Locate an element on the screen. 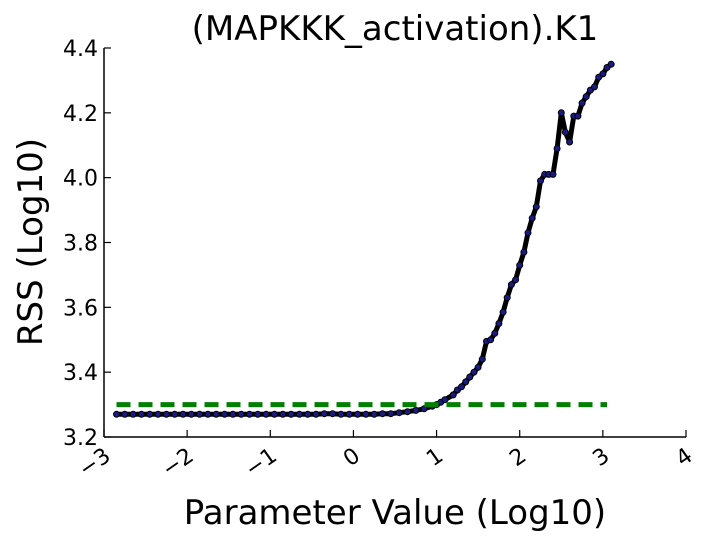  x-tick-label: 3 is located at coordinates (601, 457).